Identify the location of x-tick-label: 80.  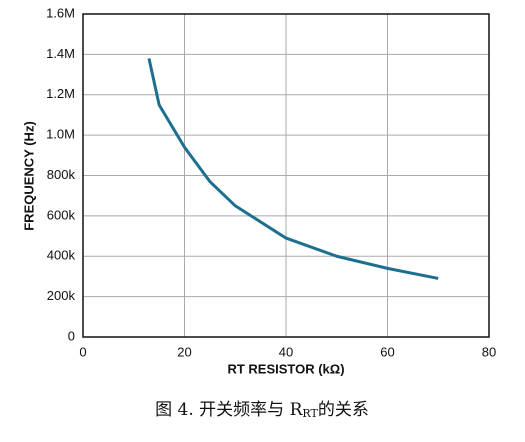
(489, 351).